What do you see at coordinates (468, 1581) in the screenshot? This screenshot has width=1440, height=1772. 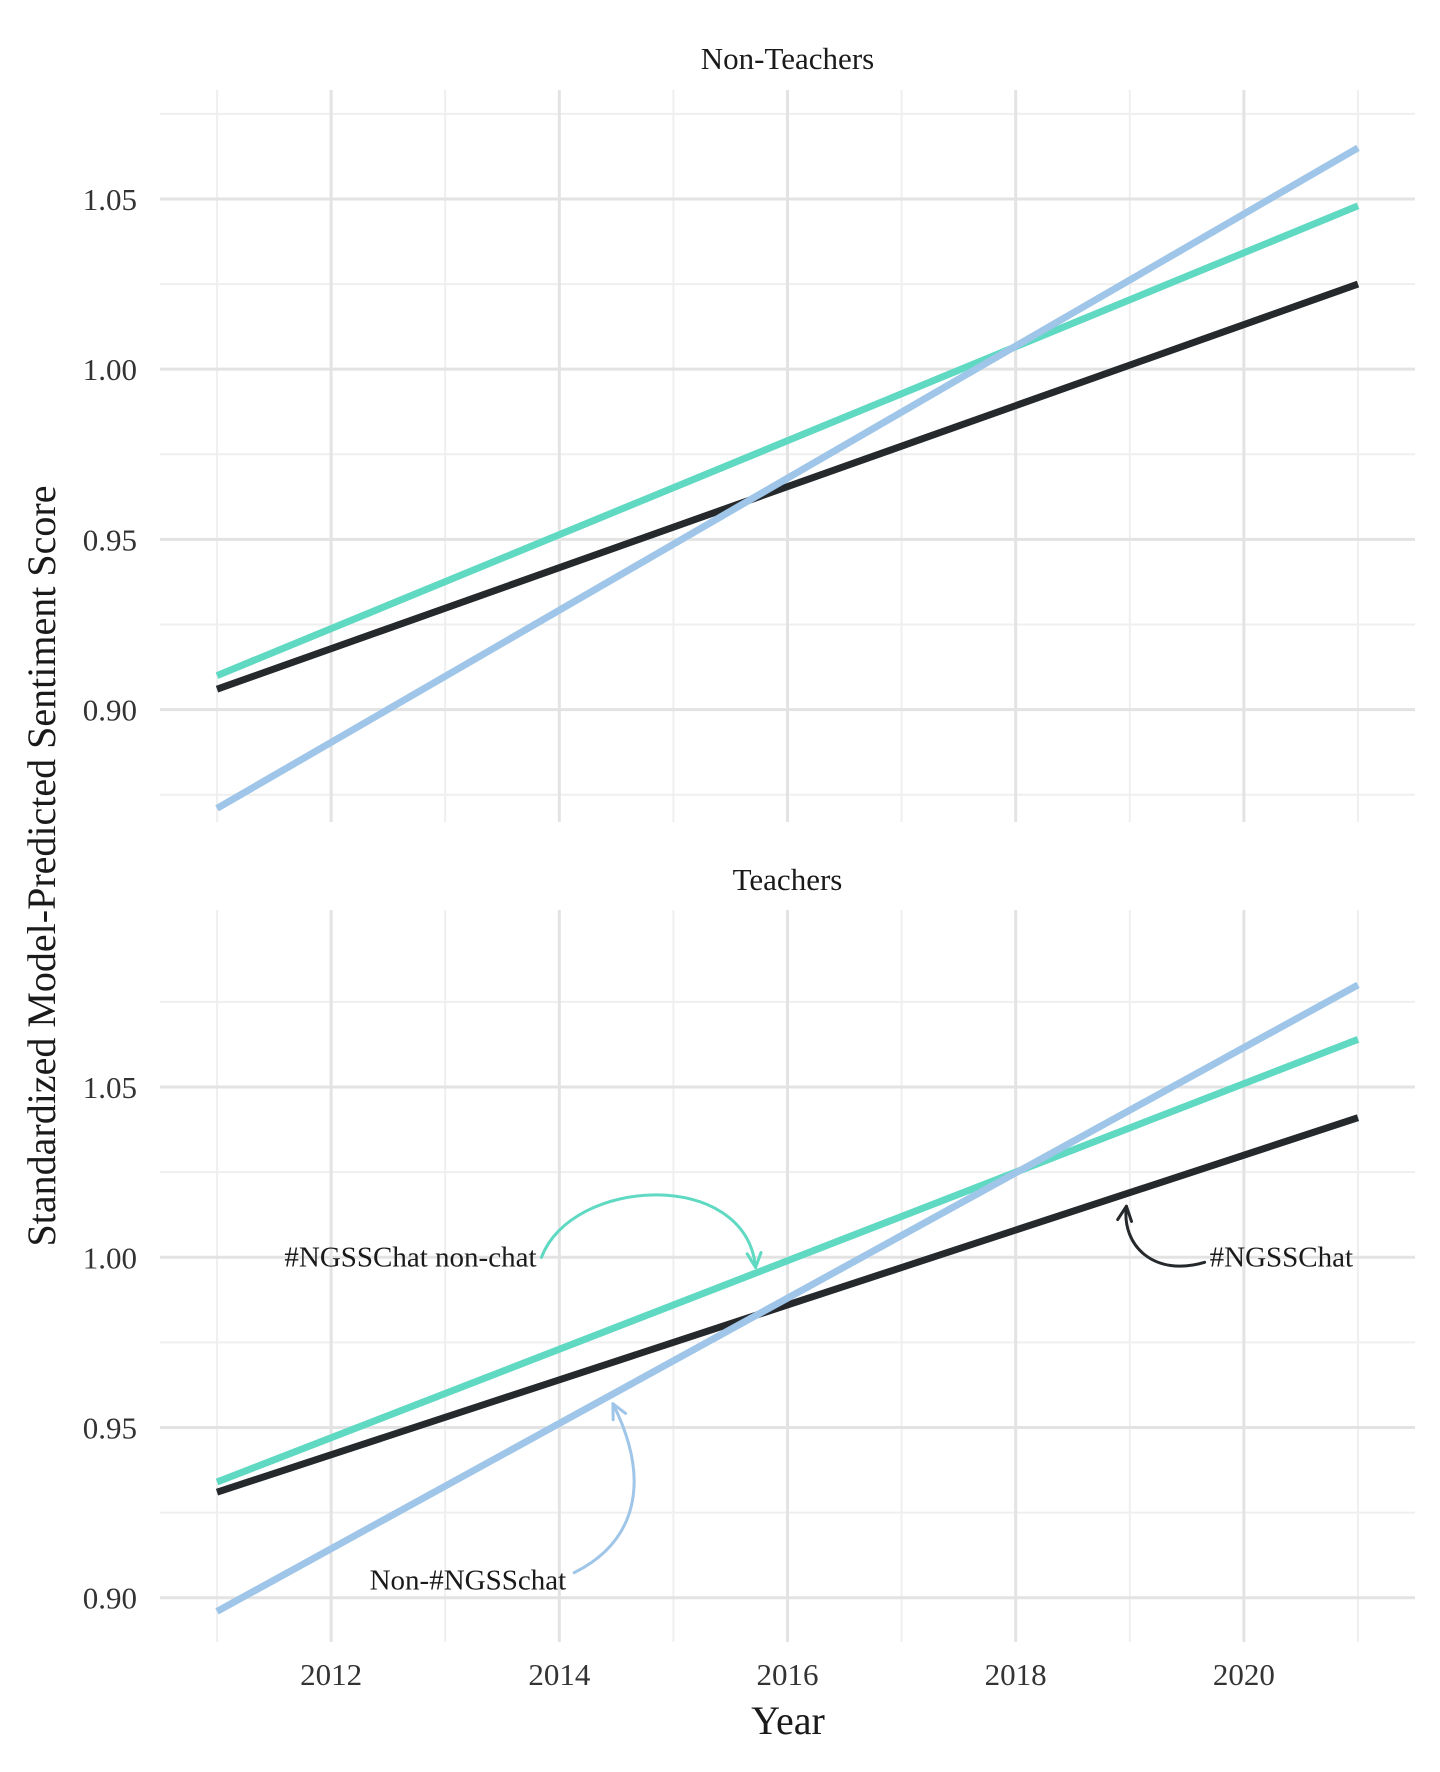 I see `annotation-label: Non-#NGSSchat` at bounding box center [468, 1581].